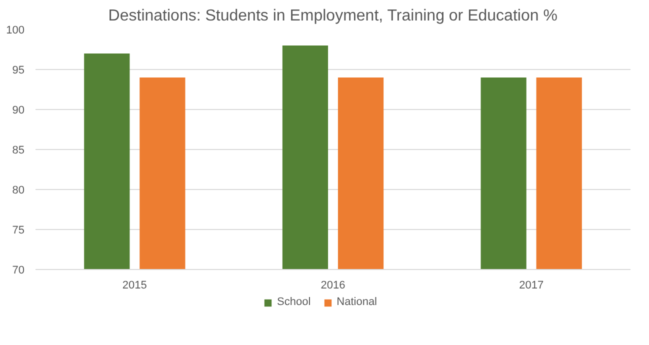 The image size is (649, 345). Describe the element at coordinates (294, 302) in the screenshot. I see `legend-label: School` at that location.